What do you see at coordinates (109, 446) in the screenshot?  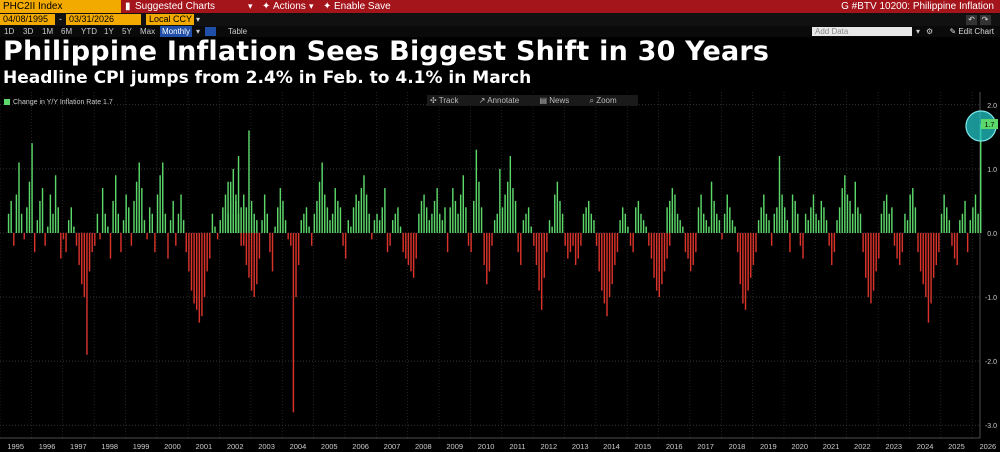 I see `x-tick-label: 1998` at bounding box center [109, 446].